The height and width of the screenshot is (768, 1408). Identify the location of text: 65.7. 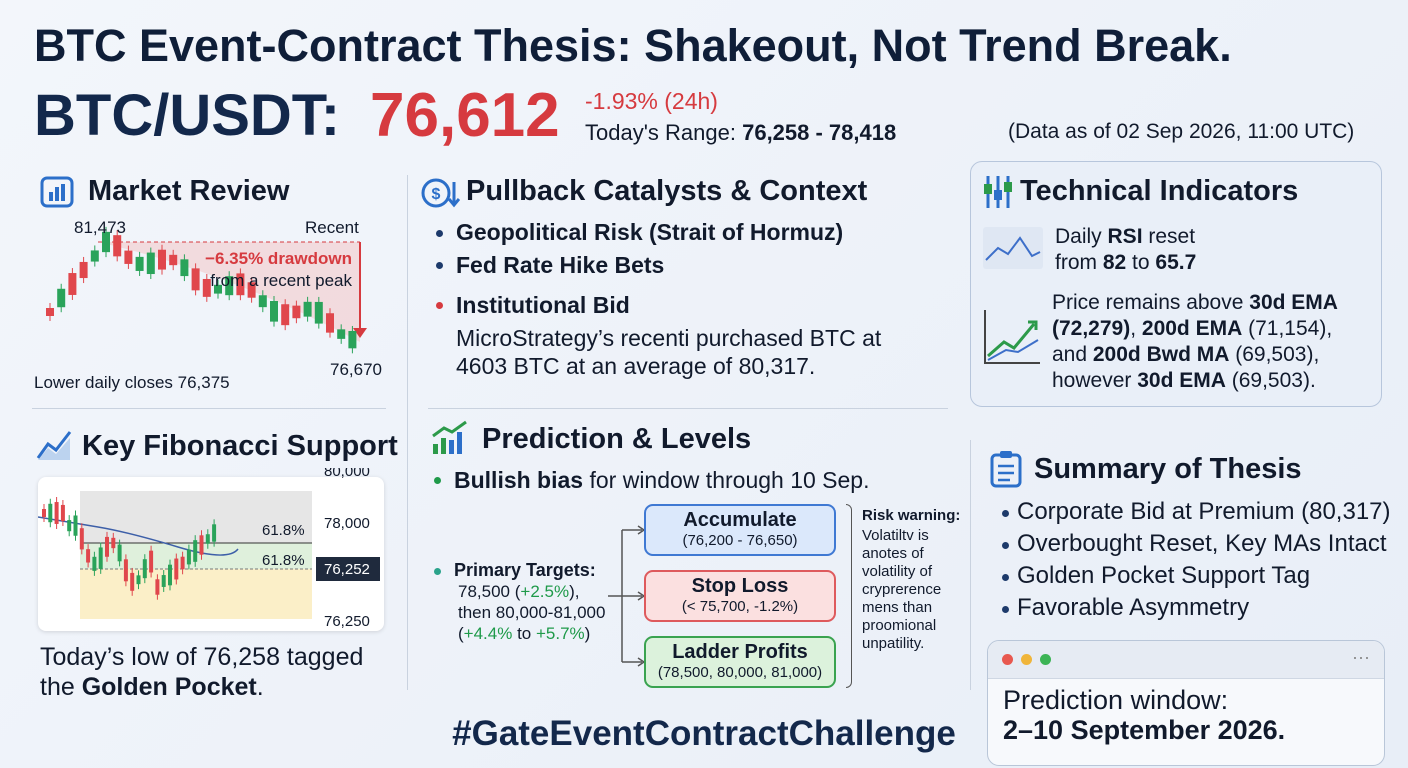
(1176, 262).